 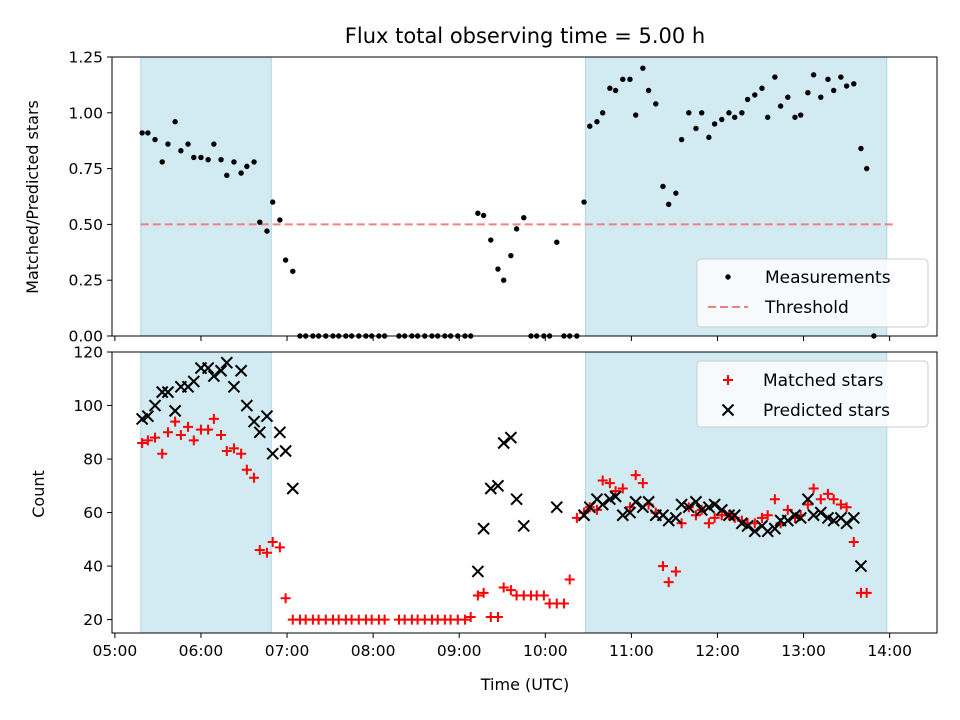 I want to click on bottom-y-tick-label: 20, so click(x=93, y=620).